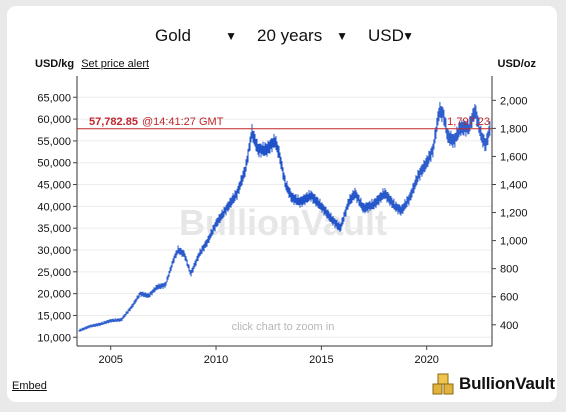  What do you see at coordinates (514, 185) in the screenshot?
I see `right-tick-label: 1,400` at bounding box center [514, 185].